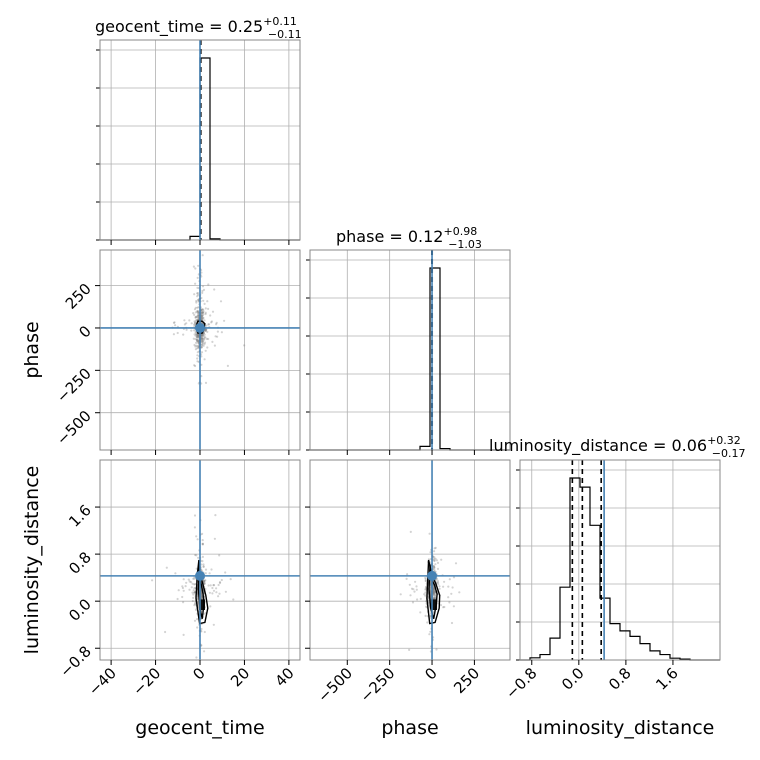 Image resolution: width=760 pixels, height=760 pixels. Describe the element at coordinates (200, 327) in the screenshot. I see `truth-marker` at that location.